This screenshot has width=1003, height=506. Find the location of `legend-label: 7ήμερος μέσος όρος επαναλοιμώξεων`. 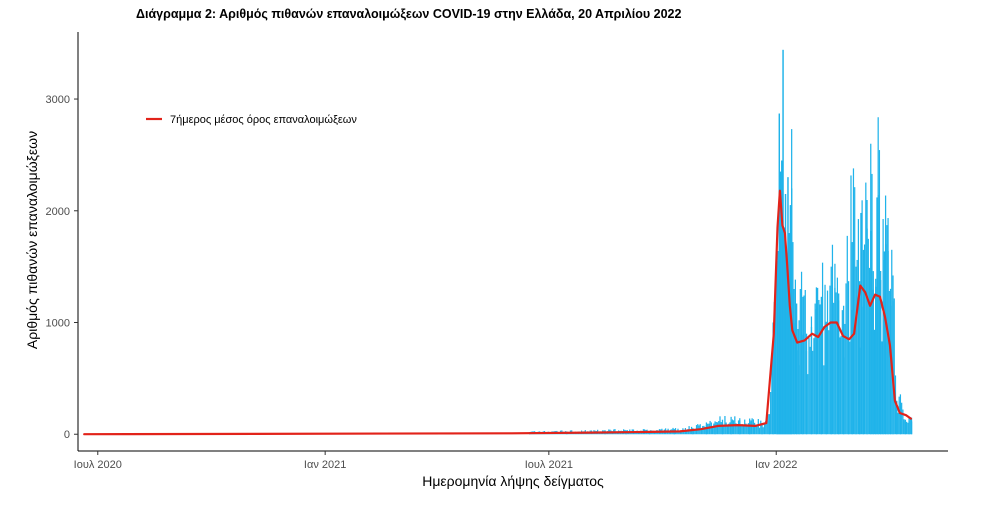

legend-label: 7ήμερος μέσος όρος επαναλοιμώξεων is located at coordinates (263, 120).